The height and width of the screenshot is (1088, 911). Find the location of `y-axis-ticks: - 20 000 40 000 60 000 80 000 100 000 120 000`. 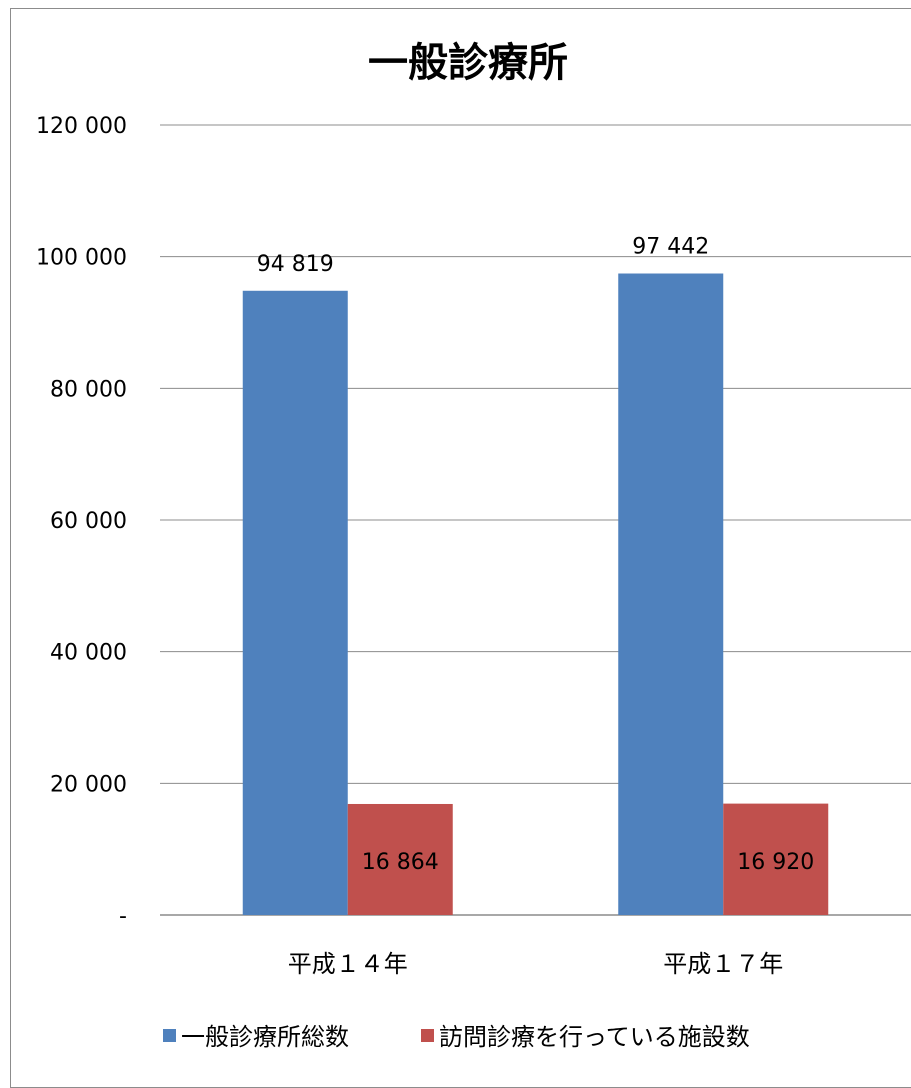

y-axis-ticks: - 20 000 40 000 60 000 80 000 100 000 120 000 is located at coordinates (81, 521).